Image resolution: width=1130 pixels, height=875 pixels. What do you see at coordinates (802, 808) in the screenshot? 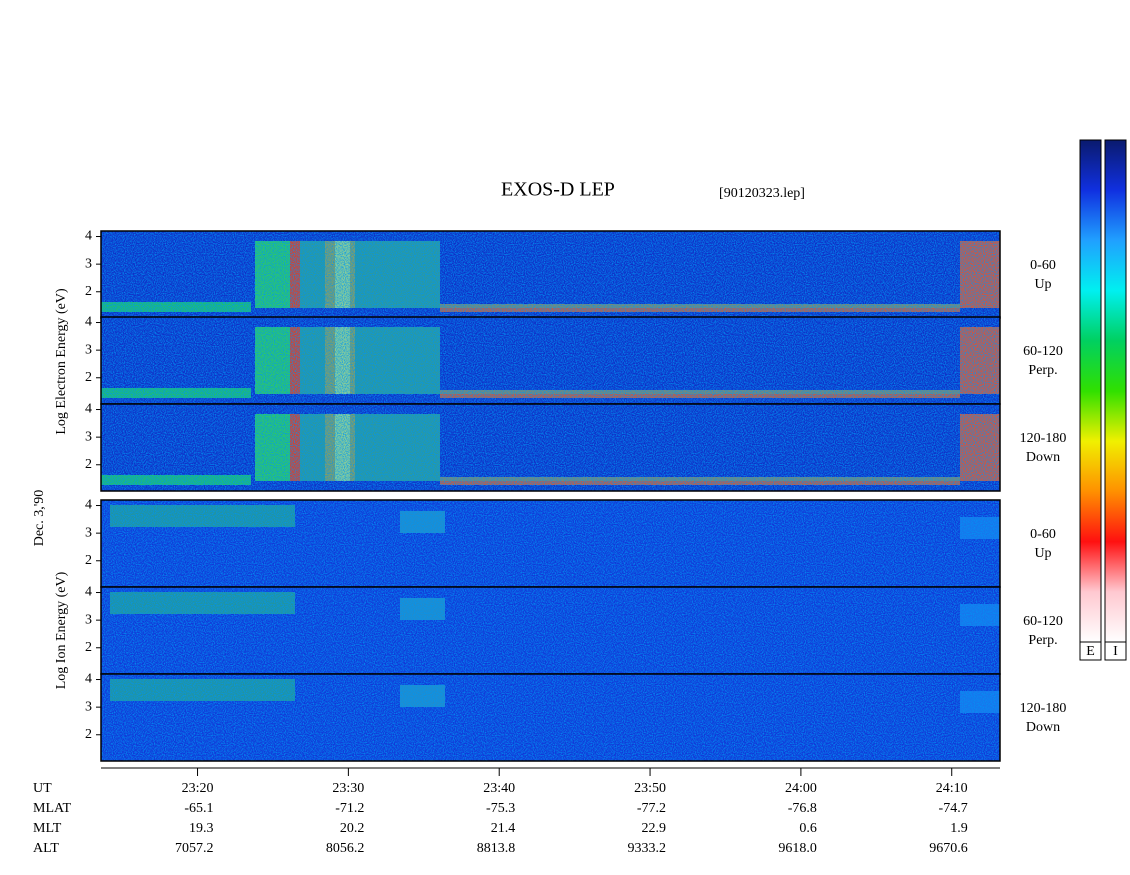
I see `ephemeris-value: -76.8` at bounding box center [802, 808].